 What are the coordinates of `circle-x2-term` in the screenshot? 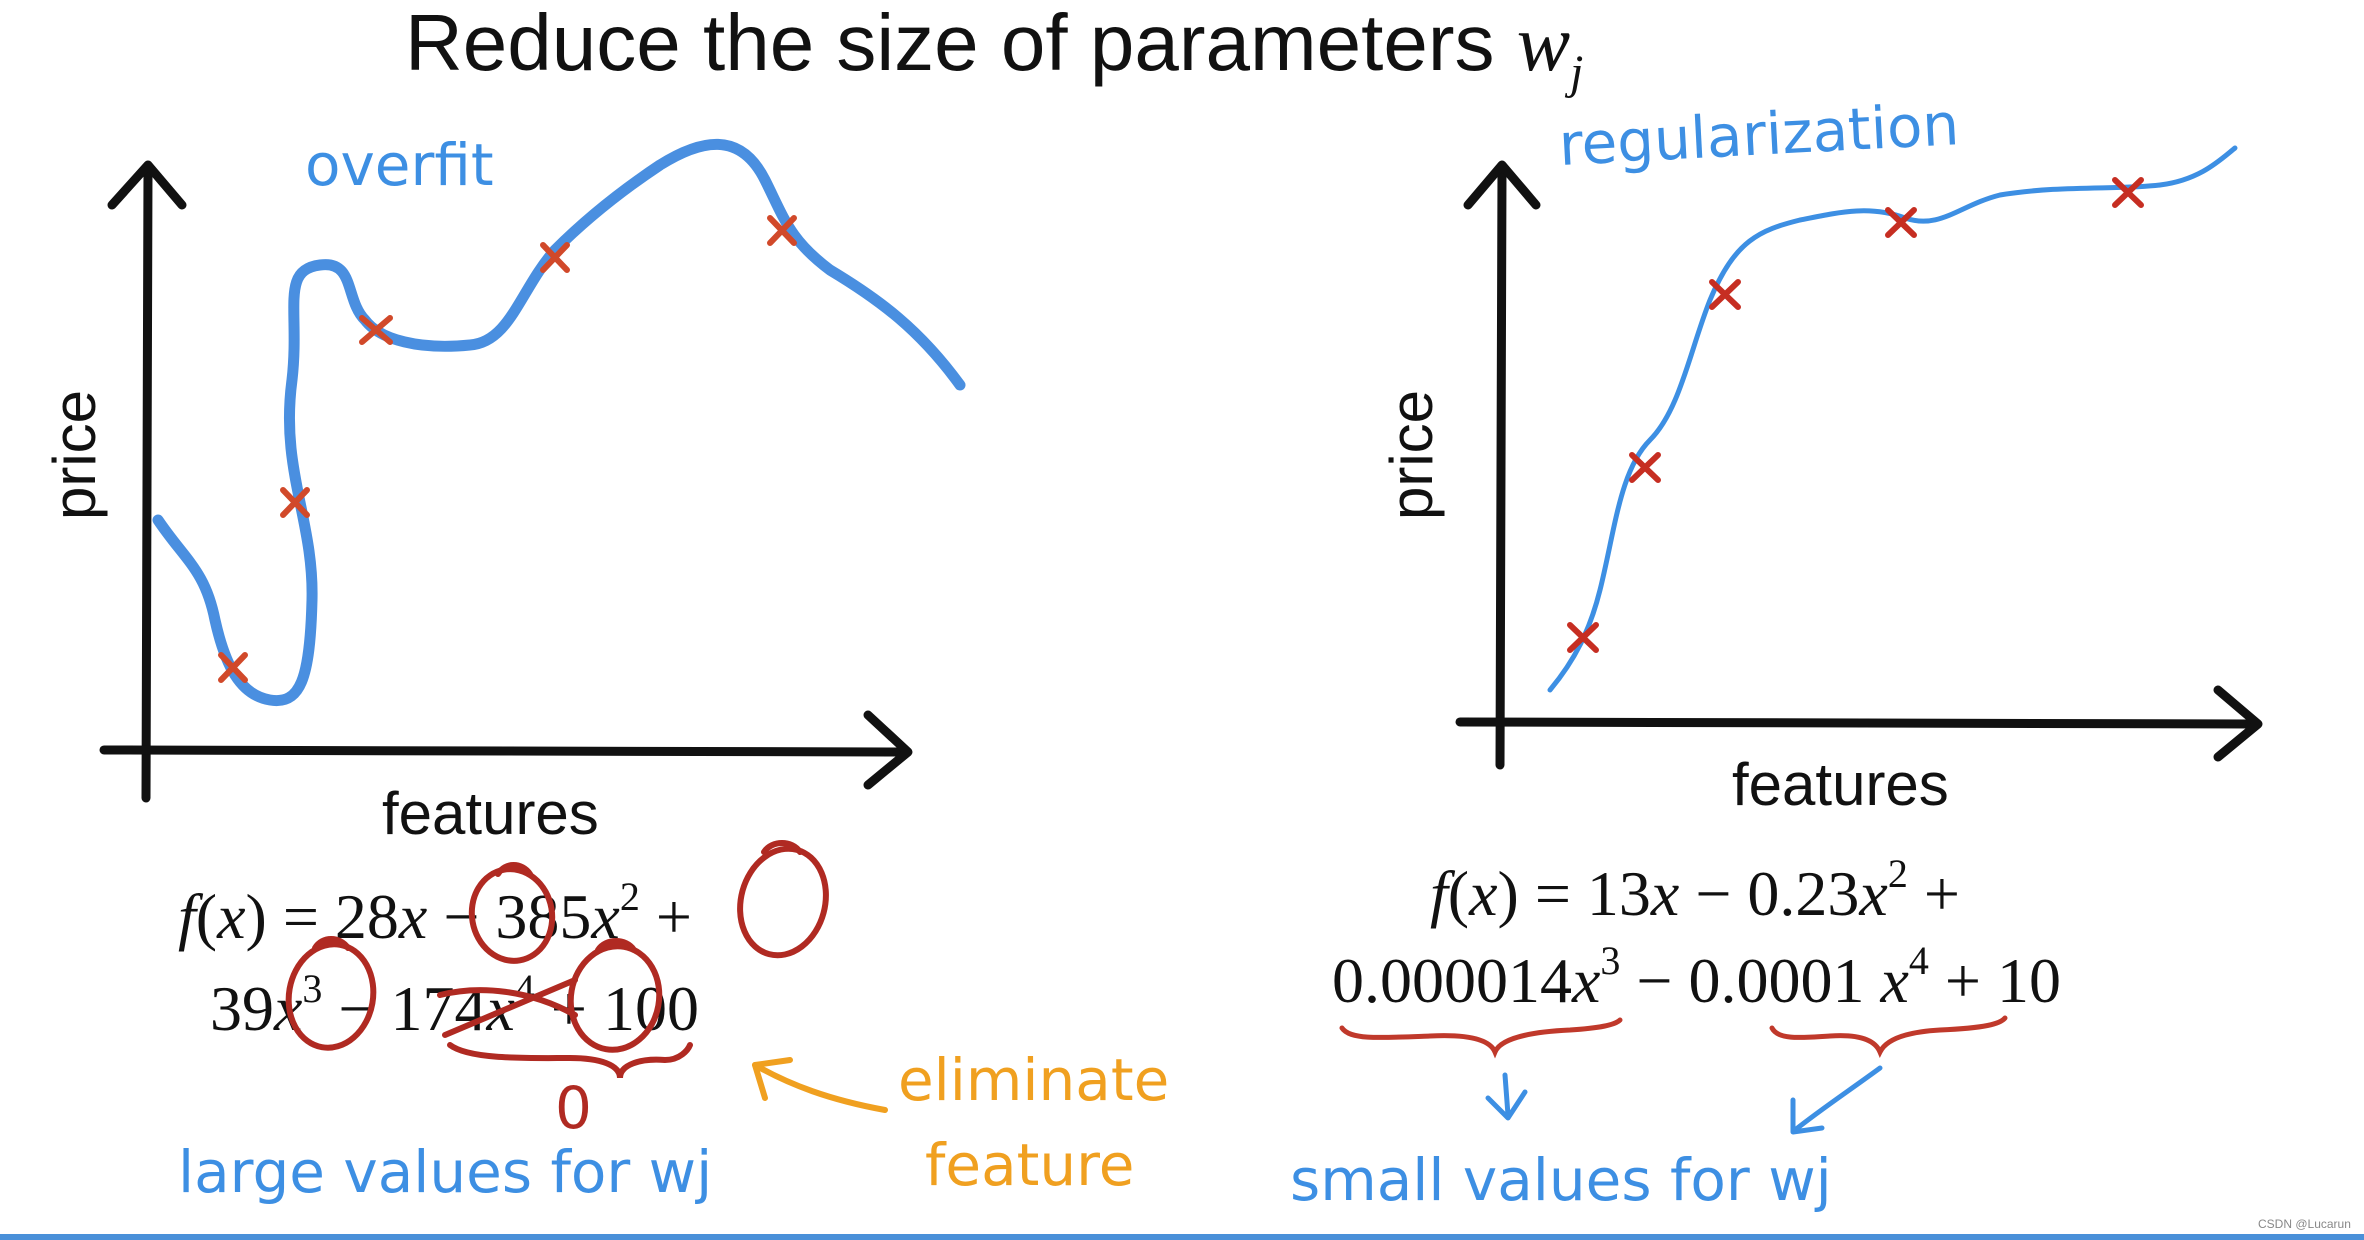 It's located at (783, 902).